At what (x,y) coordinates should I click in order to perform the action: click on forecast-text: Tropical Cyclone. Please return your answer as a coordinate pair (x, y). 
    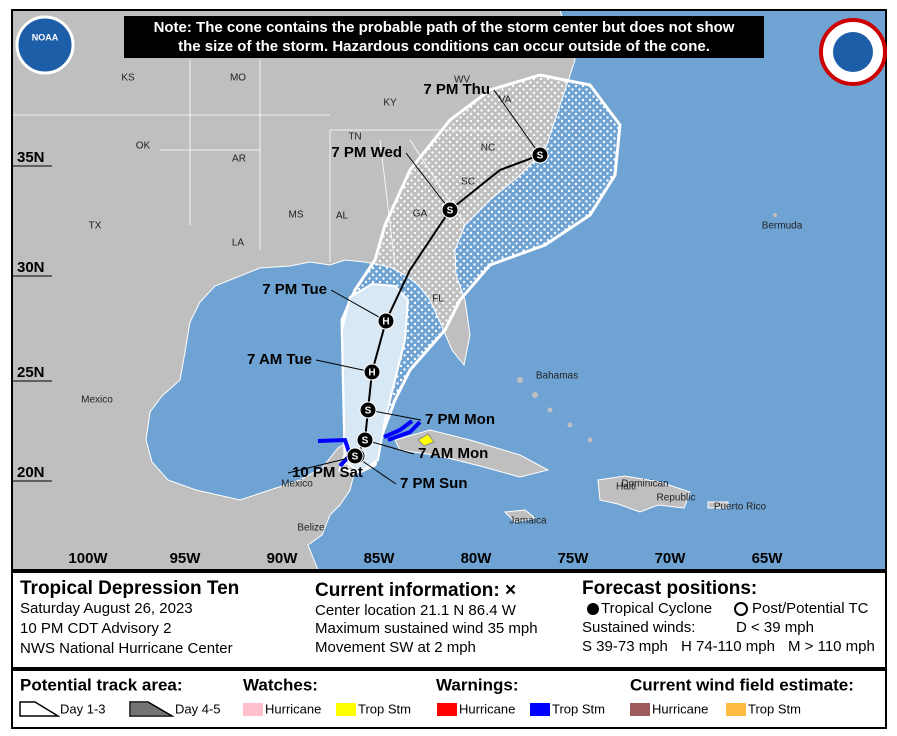
    Looking at the image, I should click on (656, 608).